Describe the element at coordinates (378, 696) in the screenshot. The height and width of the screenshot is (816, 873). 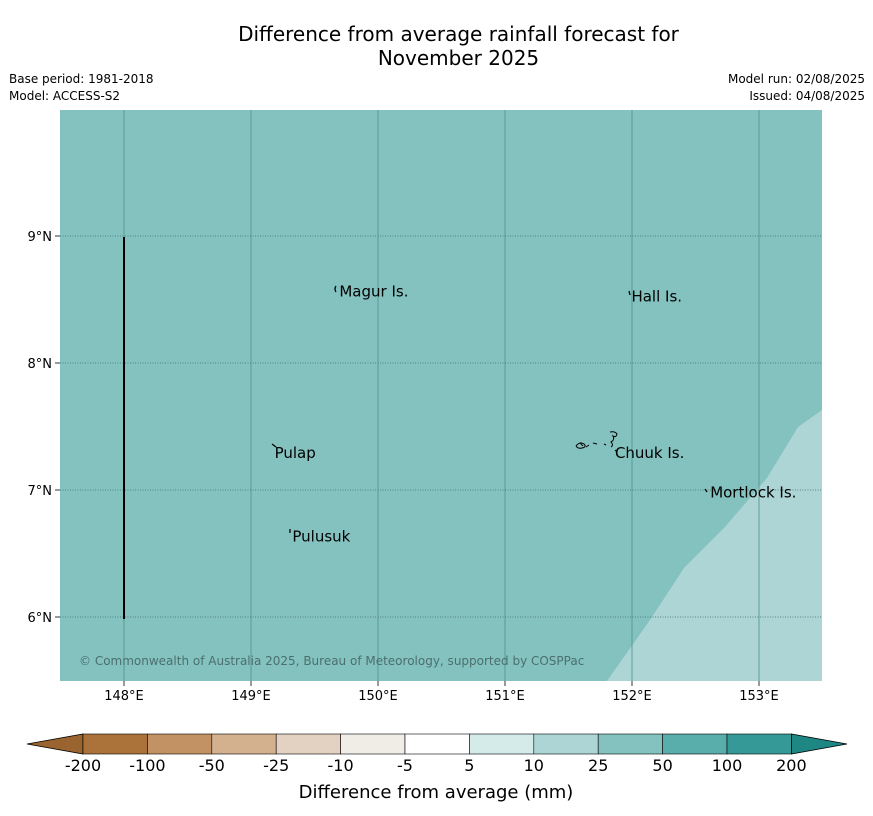
I see `lon-tick-label: 150°E` at that location.